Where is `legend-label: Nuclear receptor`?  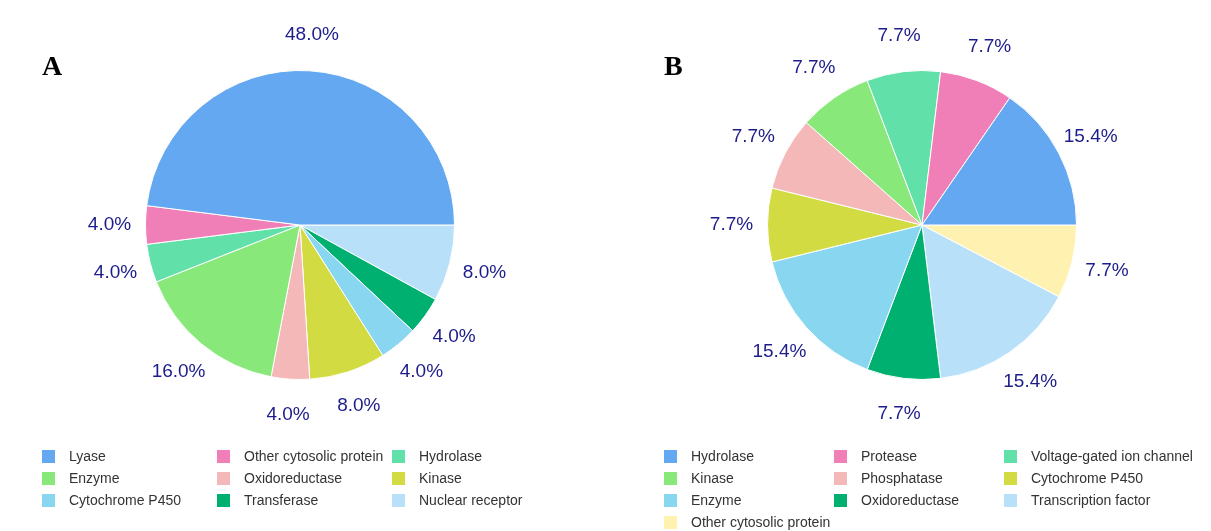
legend-label: Nuclear receptor is located at coordinates (471, 500).